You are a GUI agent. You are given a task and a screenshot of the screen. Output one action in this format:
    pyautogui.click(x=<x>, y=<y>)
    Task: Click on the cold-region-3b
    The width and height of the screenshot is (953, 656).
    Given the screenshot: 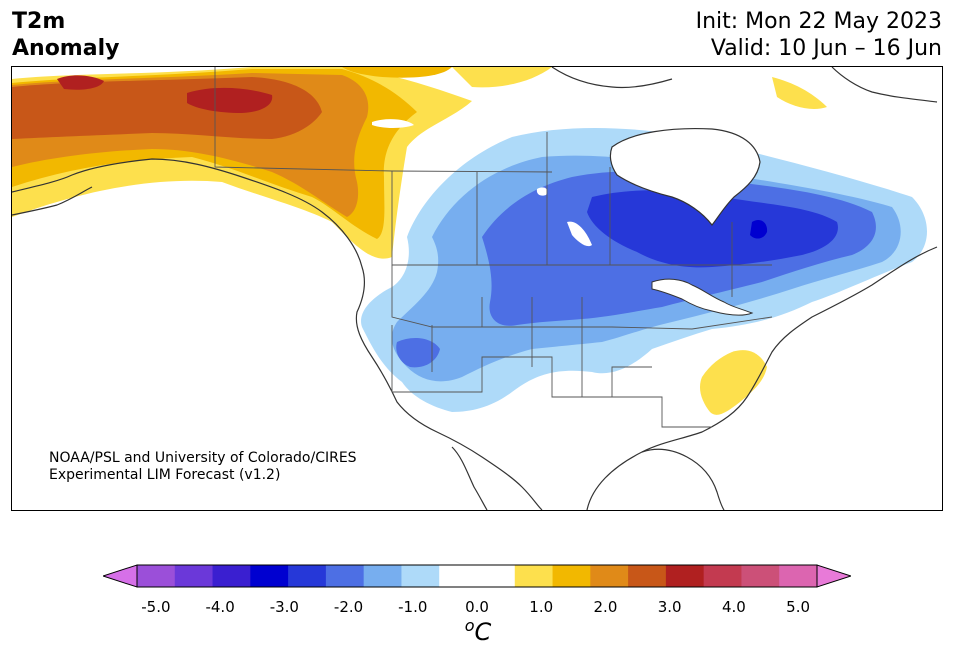 What is the action you would take?
    pyautogui.click(x=418, y=352)
    